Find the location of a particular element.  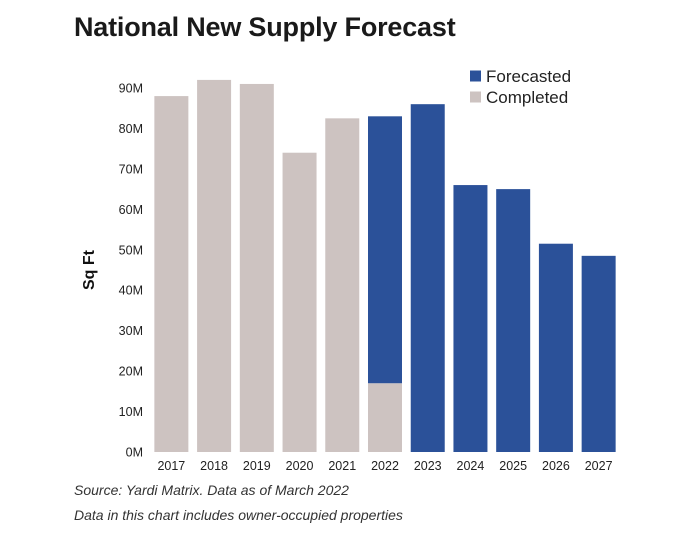

x-tick-label: 2025 is located at coordinates (513, 466).